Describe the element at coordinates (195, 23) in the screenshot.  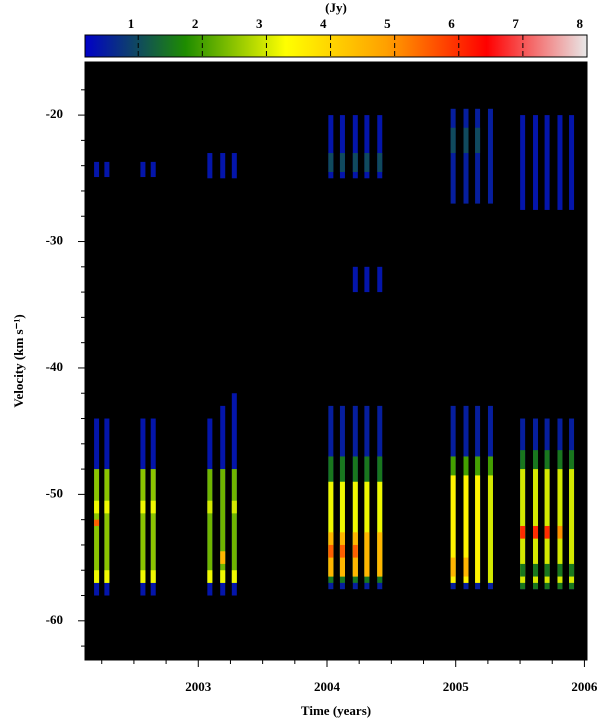
I see `colorbar-tick-label: 2` at that location.